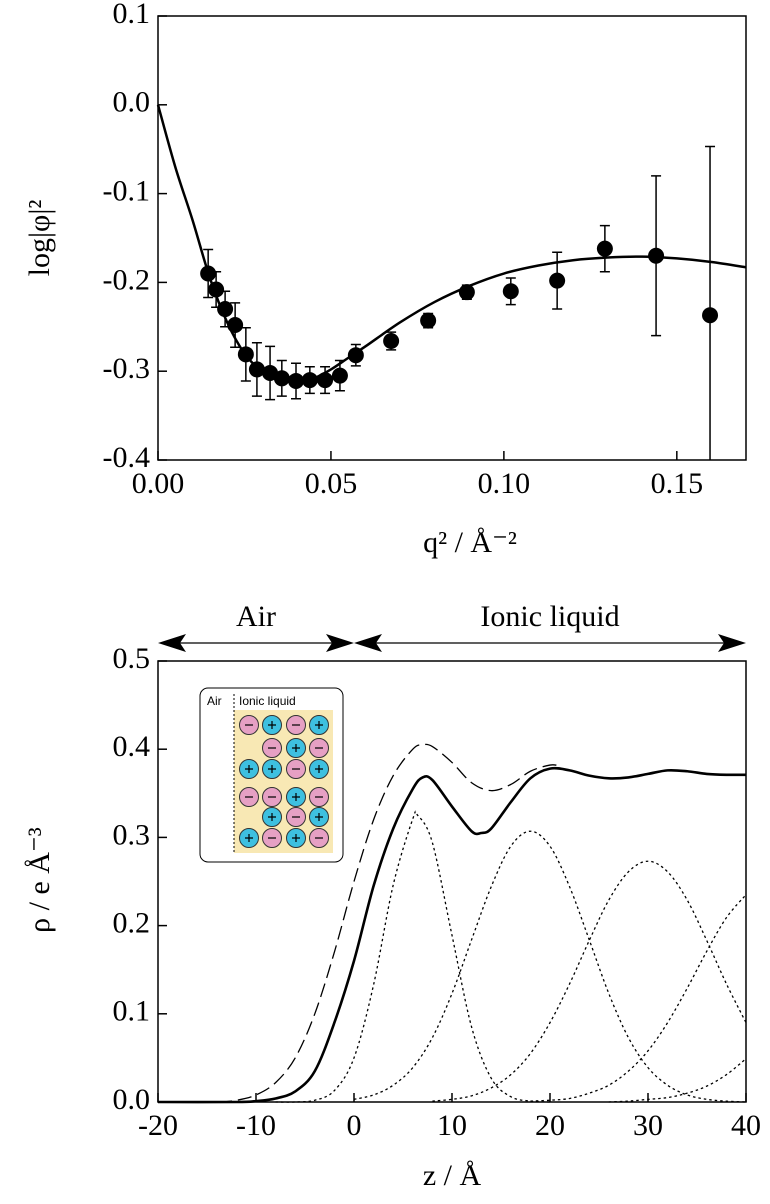 The image size is (770, 1204). What do you see at coordinates (158, 483) in the screenshot?
I see `x-tick-label: 0.00` at bounding box center [158, 483].